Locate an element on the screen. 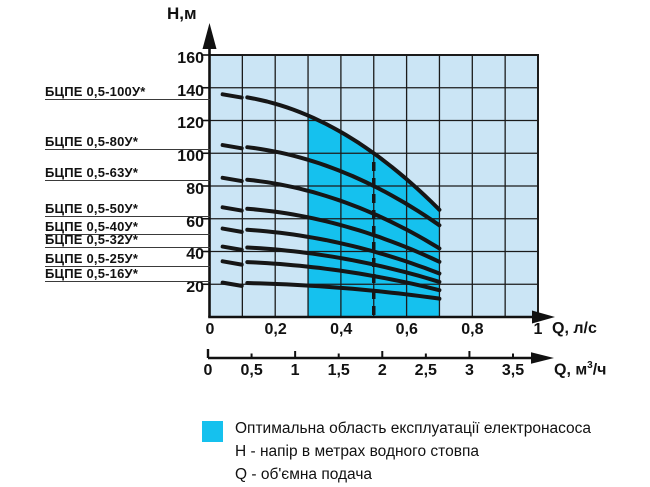 The width and height of the screenshot is (650, 487). x2-tick-label-3: 3 is located at coordinates (469, 370).